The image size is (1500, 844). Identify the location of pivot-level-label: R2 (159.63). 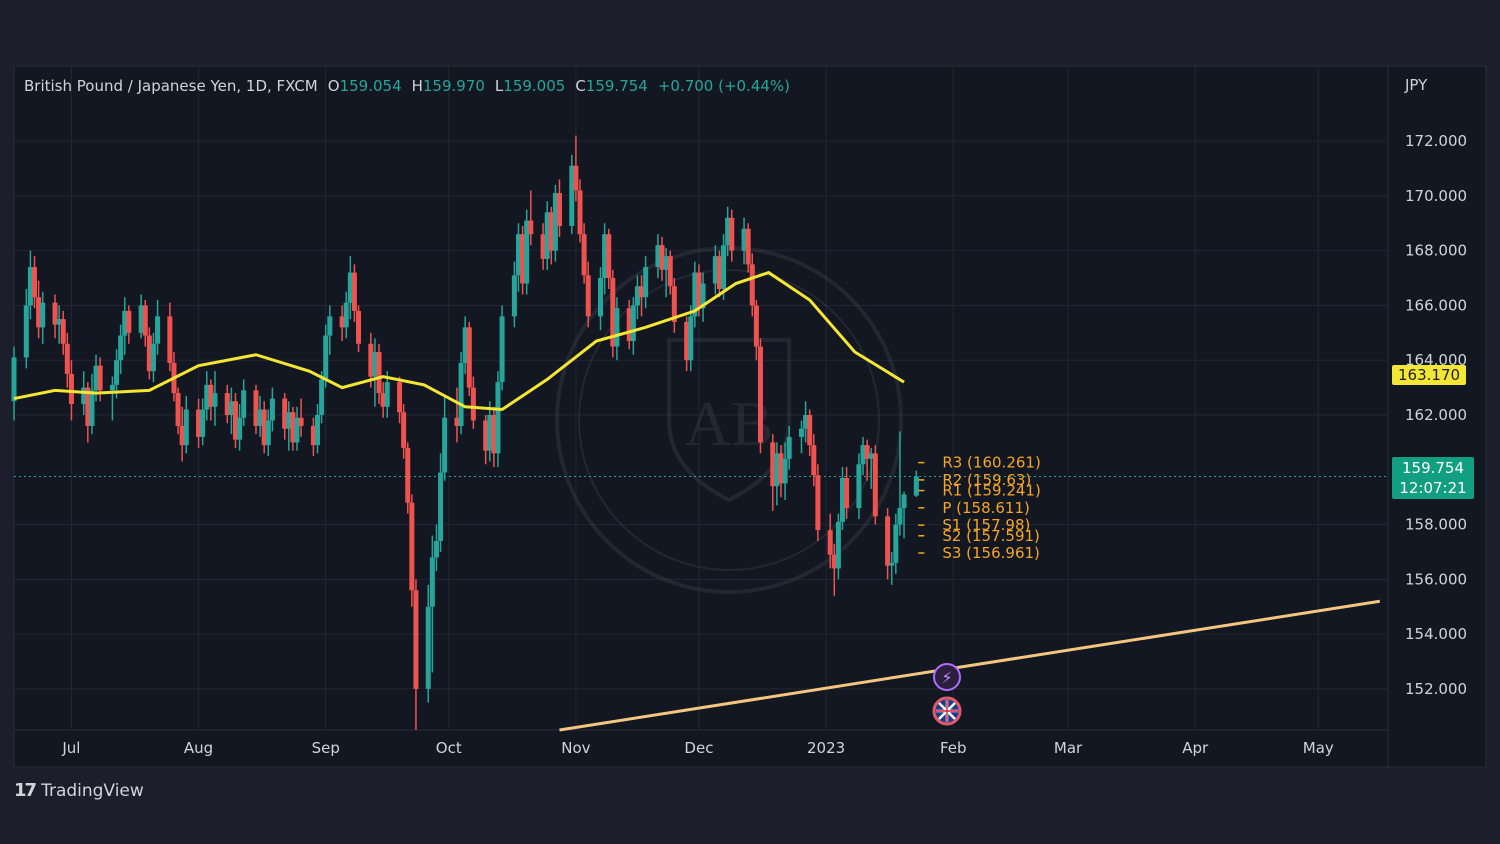
(986, 480).